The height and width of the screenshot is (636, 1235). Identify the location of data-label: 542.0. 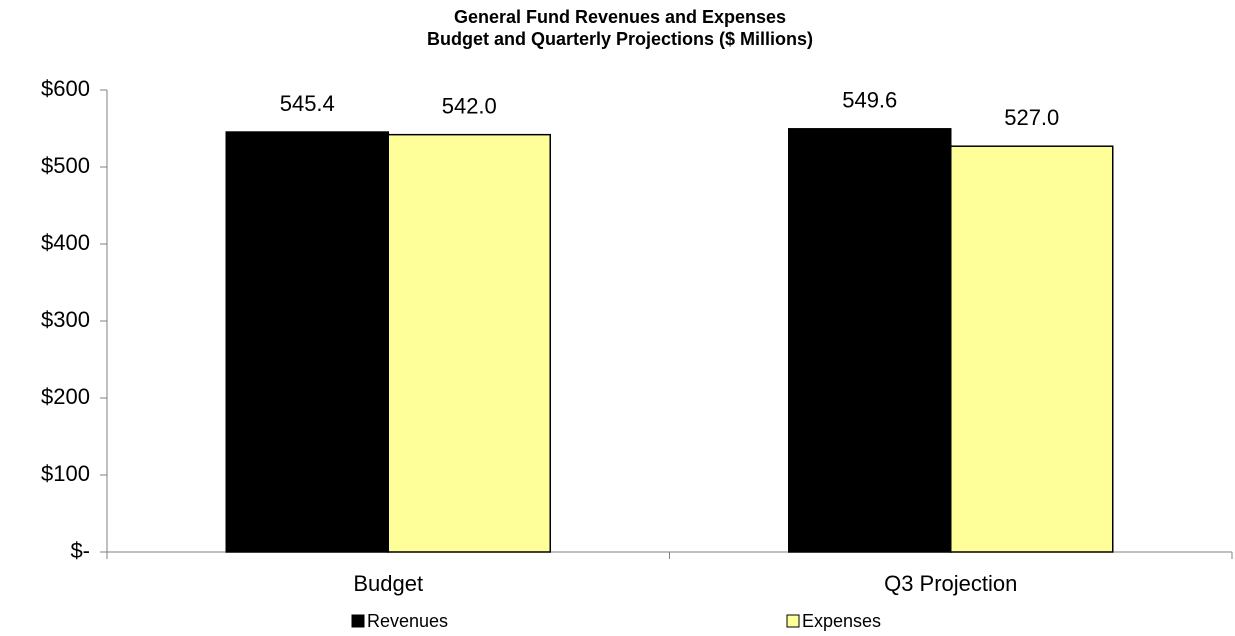
(469, 105).